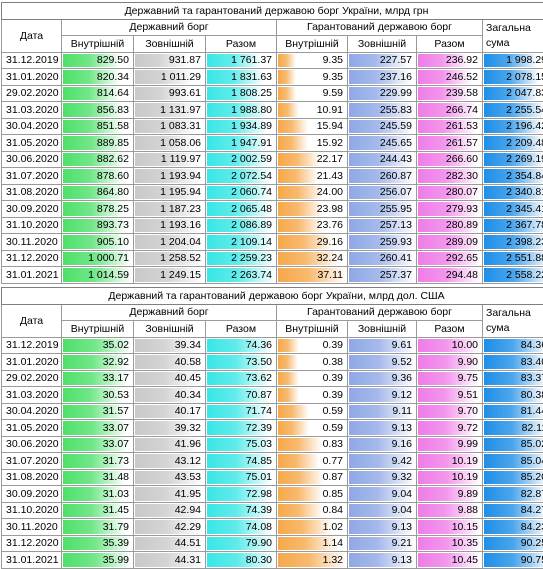  Describe the element at coordinates (331, 275) in the screenshot. I see `guar-domestic-value: 37.11` at that location.